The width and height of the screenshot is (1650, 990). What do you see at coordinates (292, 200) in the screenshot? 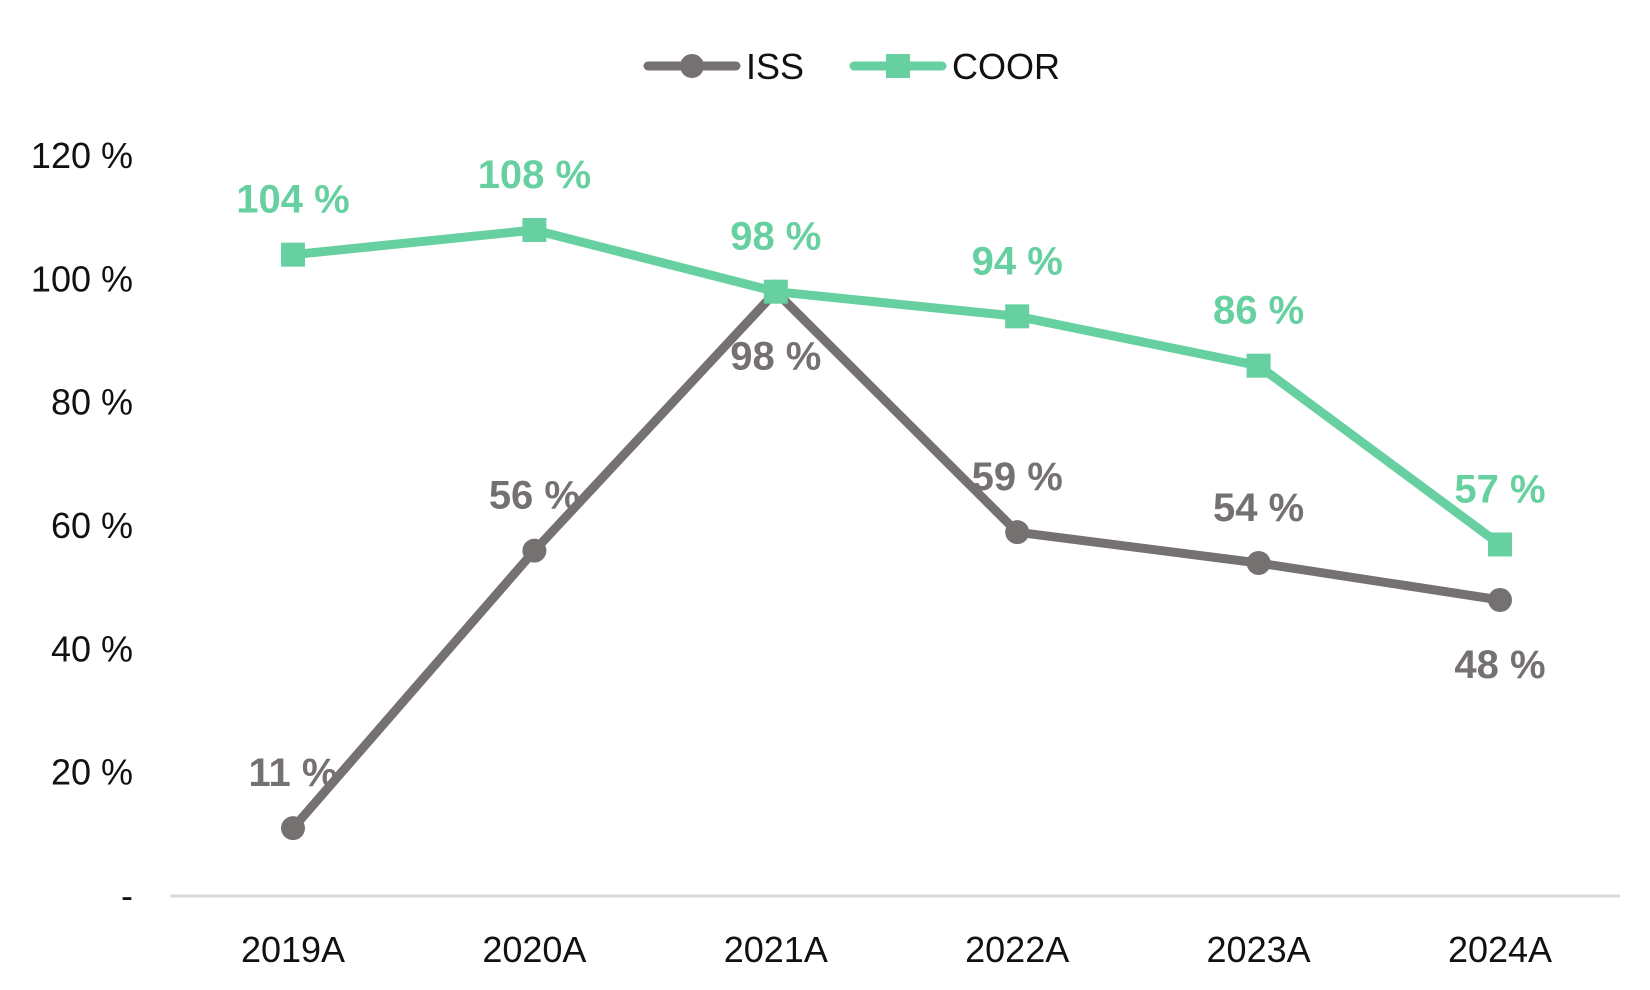
I see `data-label-coor: 104 %` at bounding box center [292, 200].